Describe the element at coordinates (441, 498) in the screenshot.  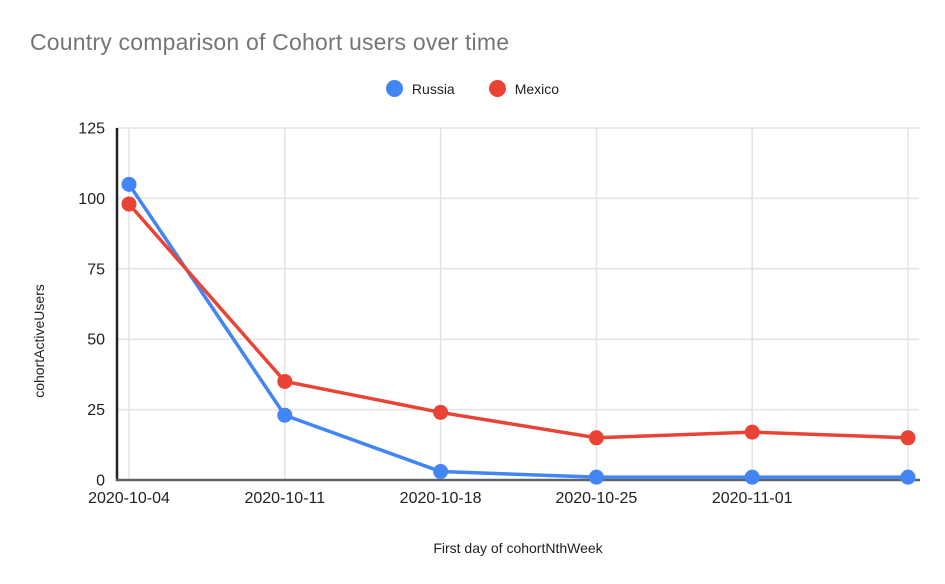
I see `x-tick-label: 2020-10-18` at that location.